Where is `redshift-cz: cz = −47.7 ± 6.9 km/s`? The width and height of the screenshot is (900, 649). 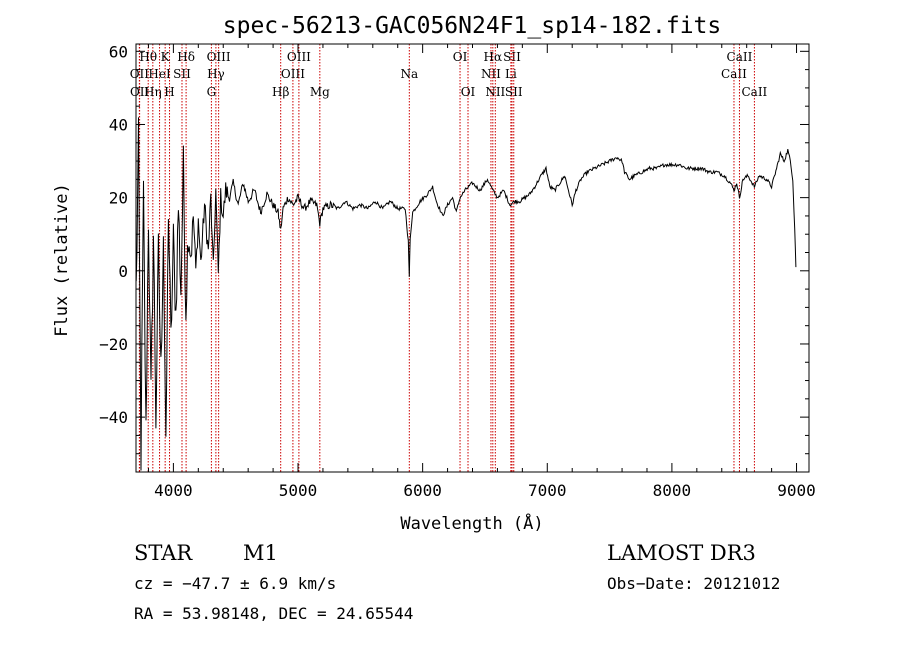
redshift-cz: cz = −47.7 ± 6.9 km/s is located at coordinates (235, 583).